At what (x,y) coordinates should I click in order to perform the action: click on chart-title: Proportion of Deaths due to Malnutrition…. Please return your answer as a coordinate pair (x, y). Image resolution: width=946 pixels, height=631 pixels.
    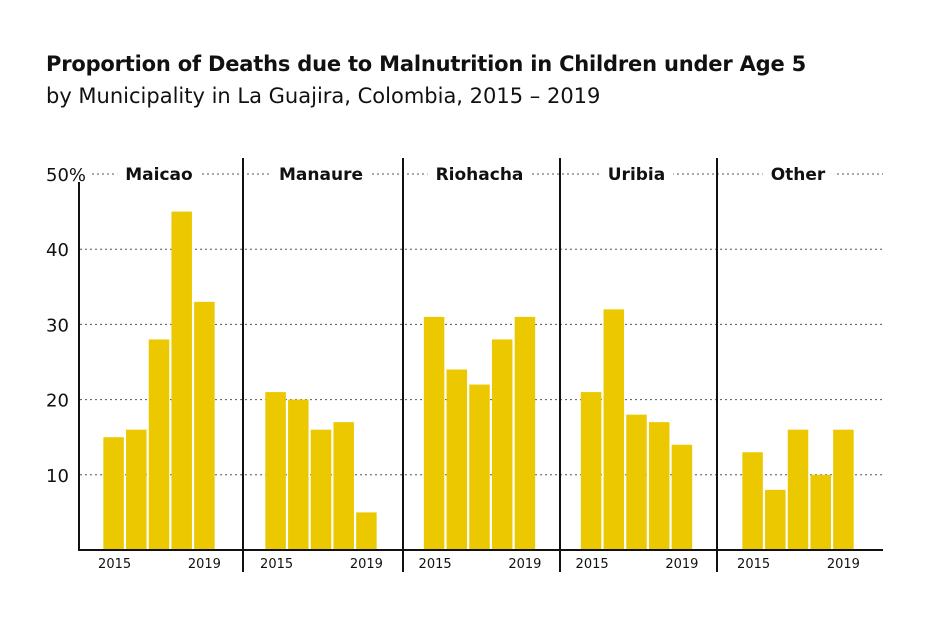
    Looking at the image, I should click on (426, 64).